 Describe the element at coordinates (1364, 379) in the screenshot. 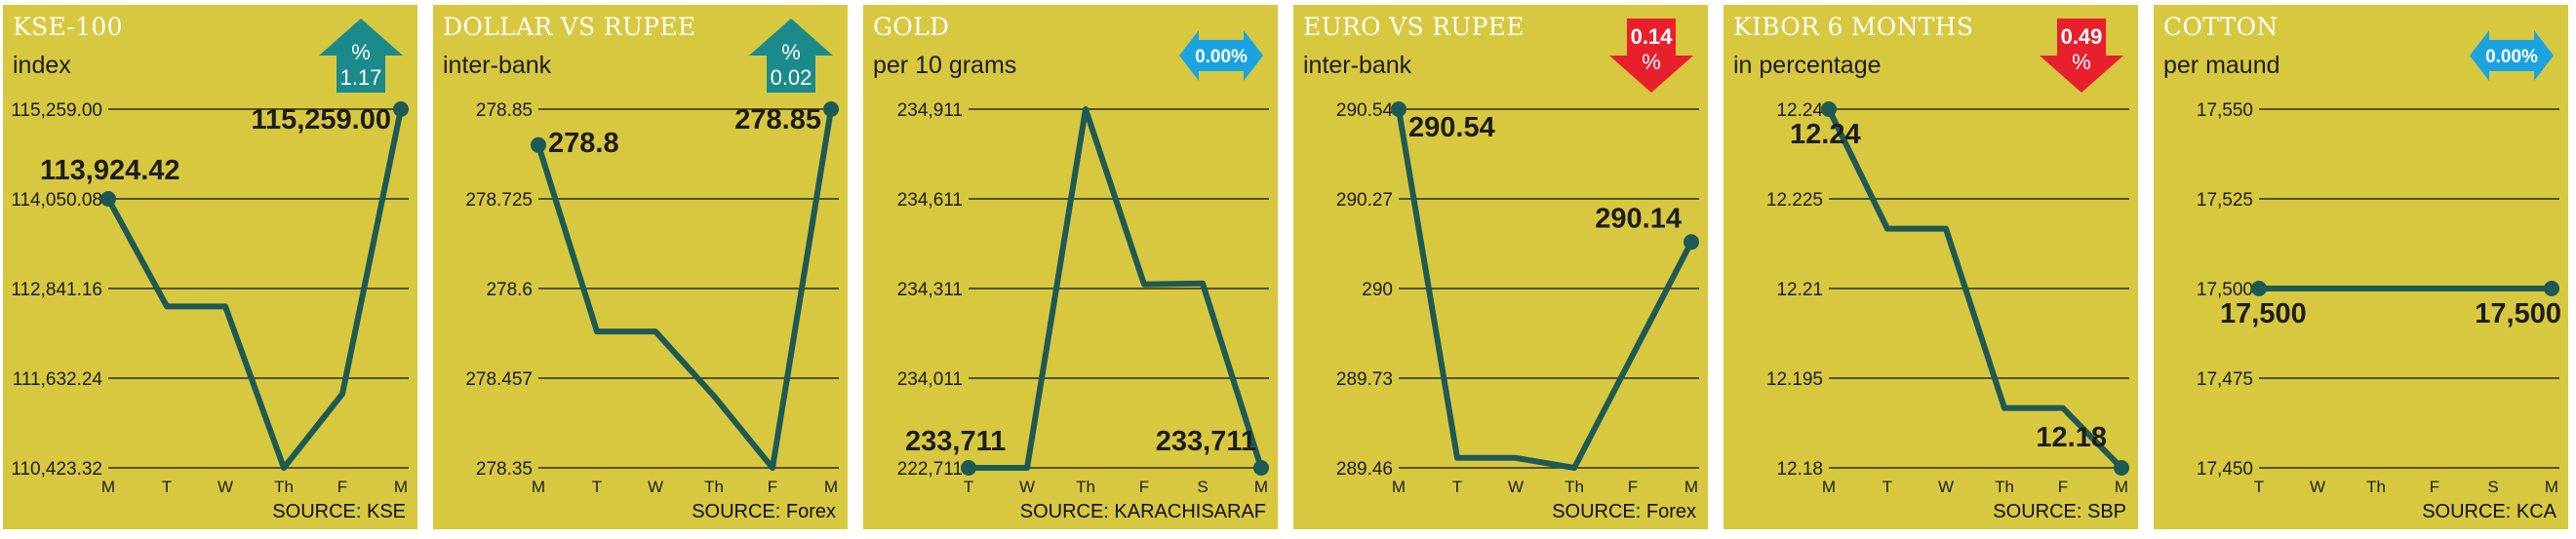

I see `y-tick-label: 289.73` at that location.